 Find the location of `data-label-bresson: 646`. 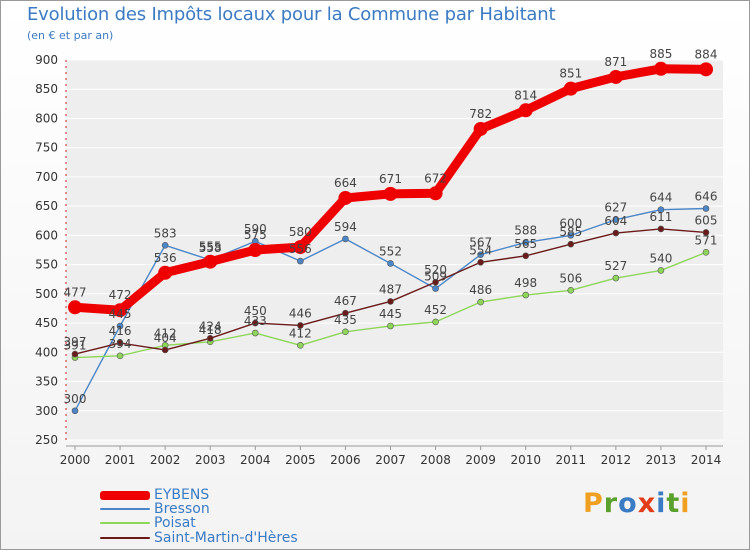

data-label-bresson: 646 is located at coordinates (706, 196).